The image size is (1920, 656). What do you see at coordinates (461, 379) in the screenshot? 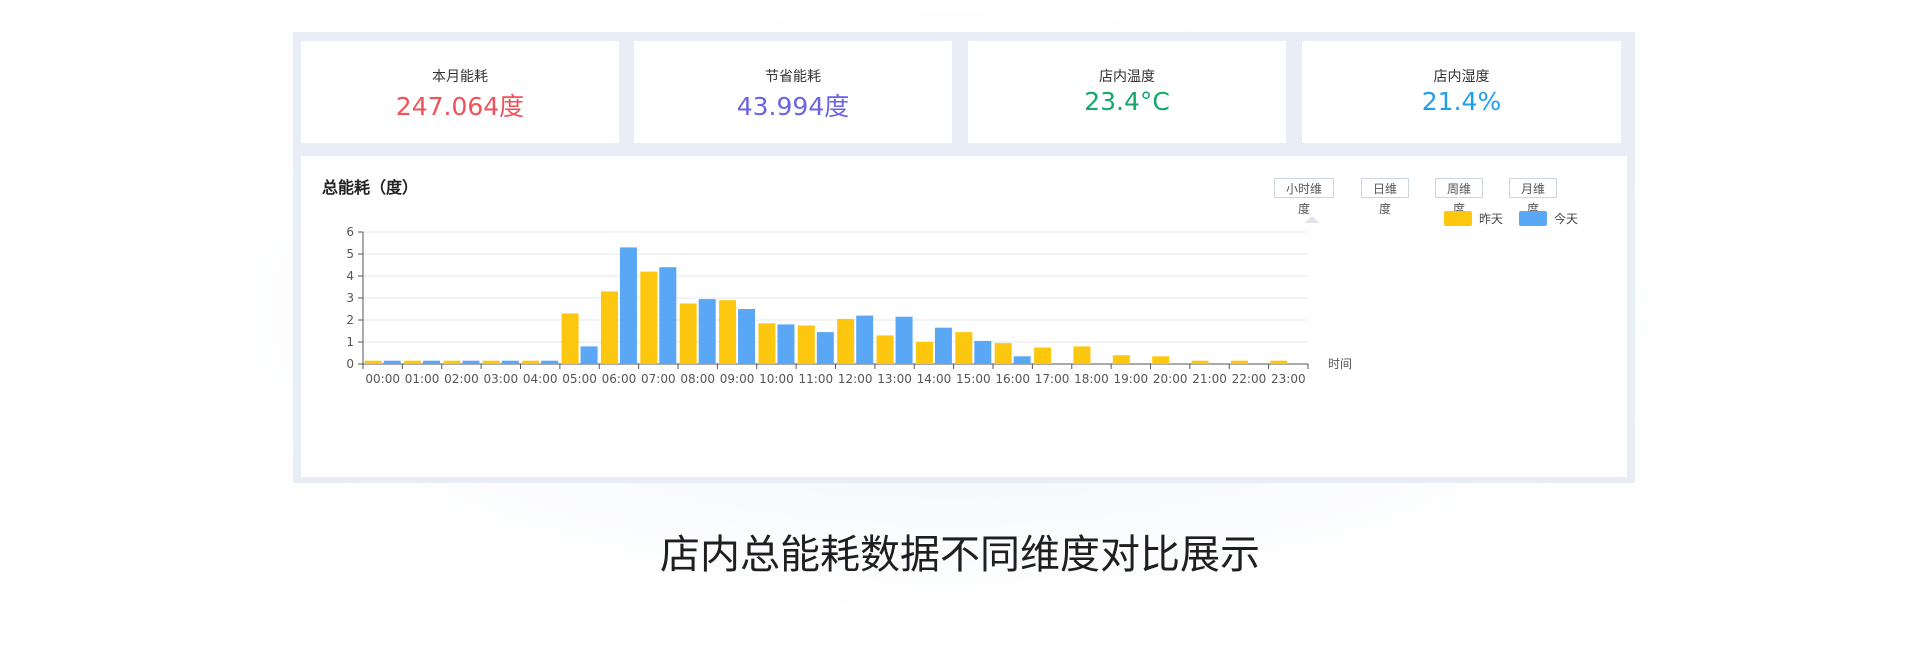
I see `x-tick-label: 02:00` at bounding box center [461, 379].